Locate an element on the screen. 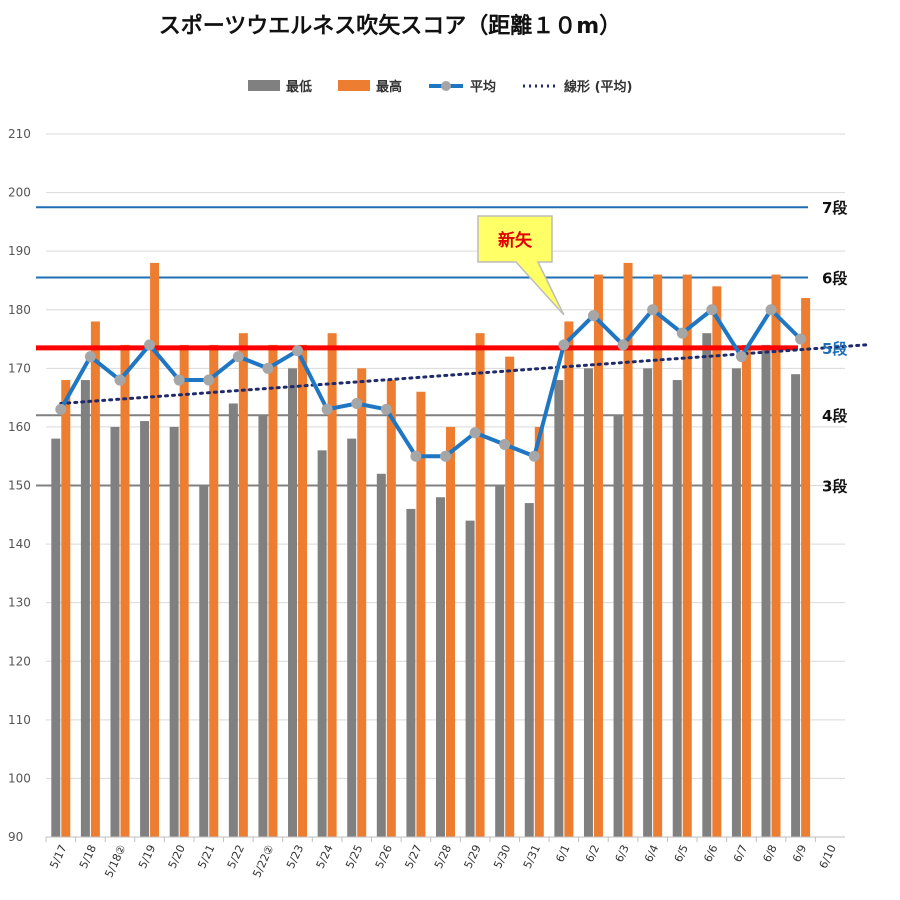 This screenshot has width=900, height=900. x-tick-label: 6/1 is located at coordinates (562, 854).